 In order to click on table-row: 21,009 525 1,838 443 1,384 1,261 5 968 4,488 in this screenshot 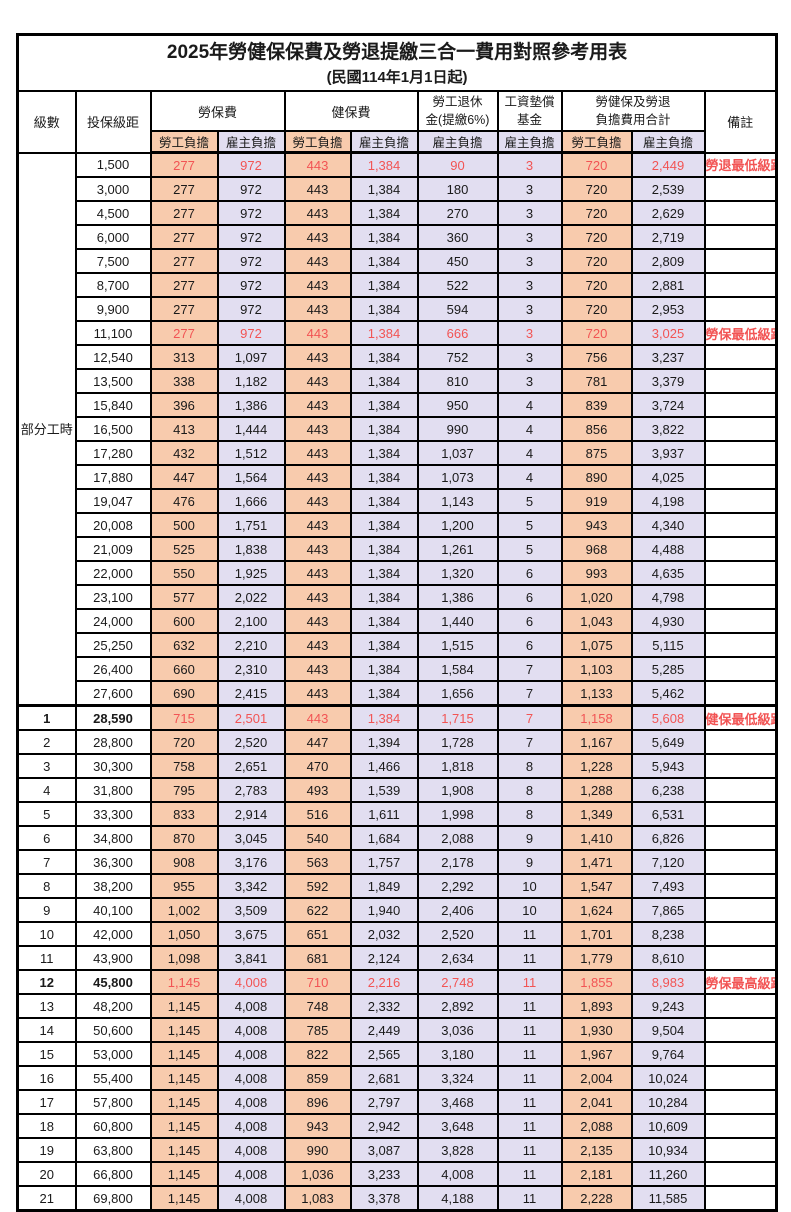, I will do `click(398, 549)`.